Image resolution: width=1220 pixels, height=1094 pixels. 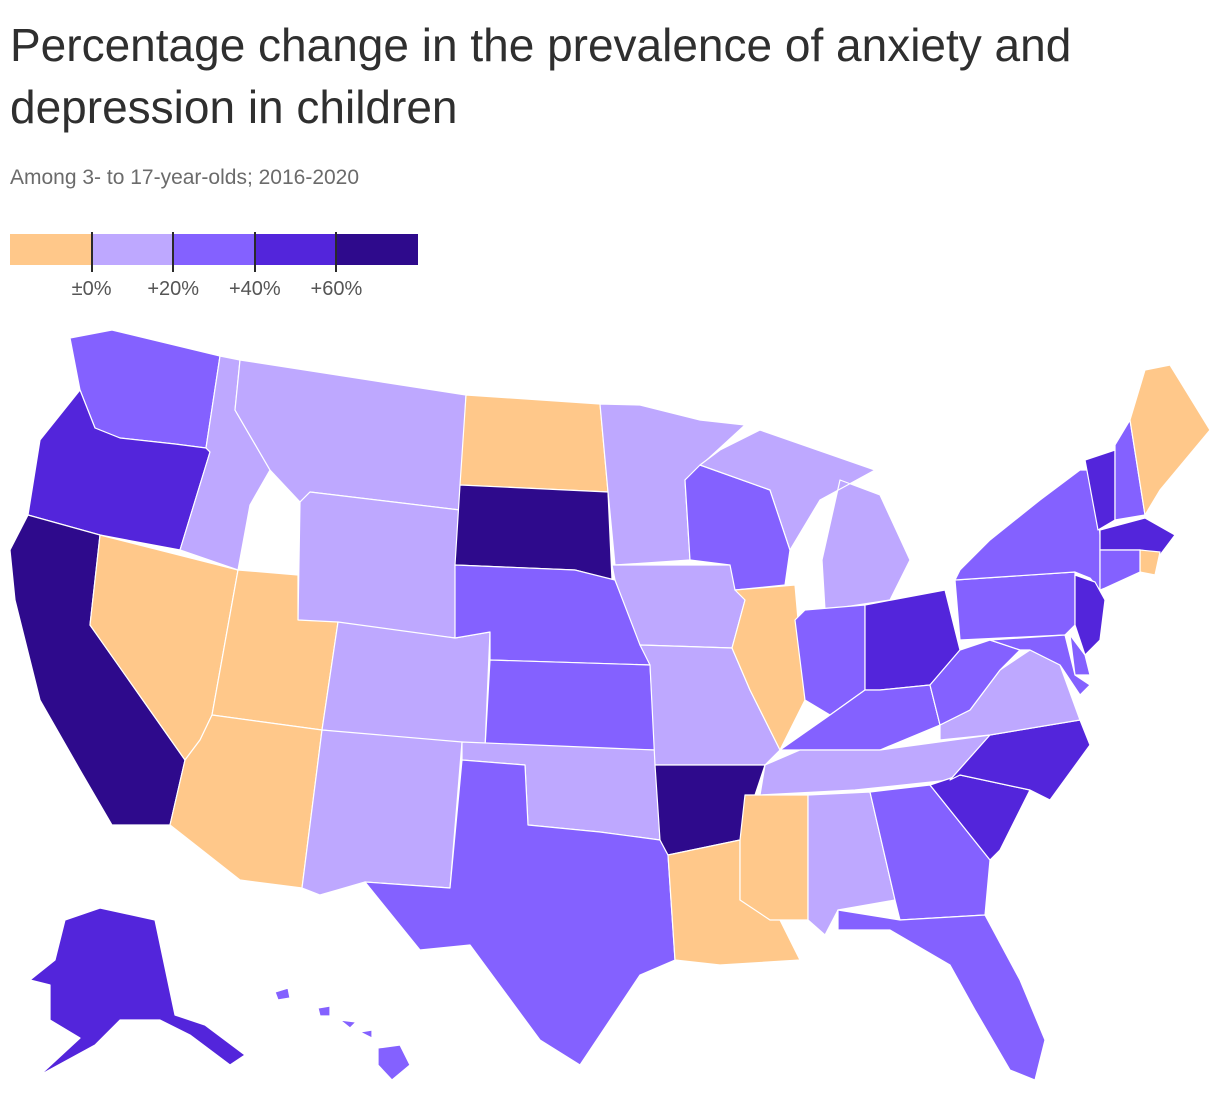 I want to click on state-wv, so click(x=975, y=682).